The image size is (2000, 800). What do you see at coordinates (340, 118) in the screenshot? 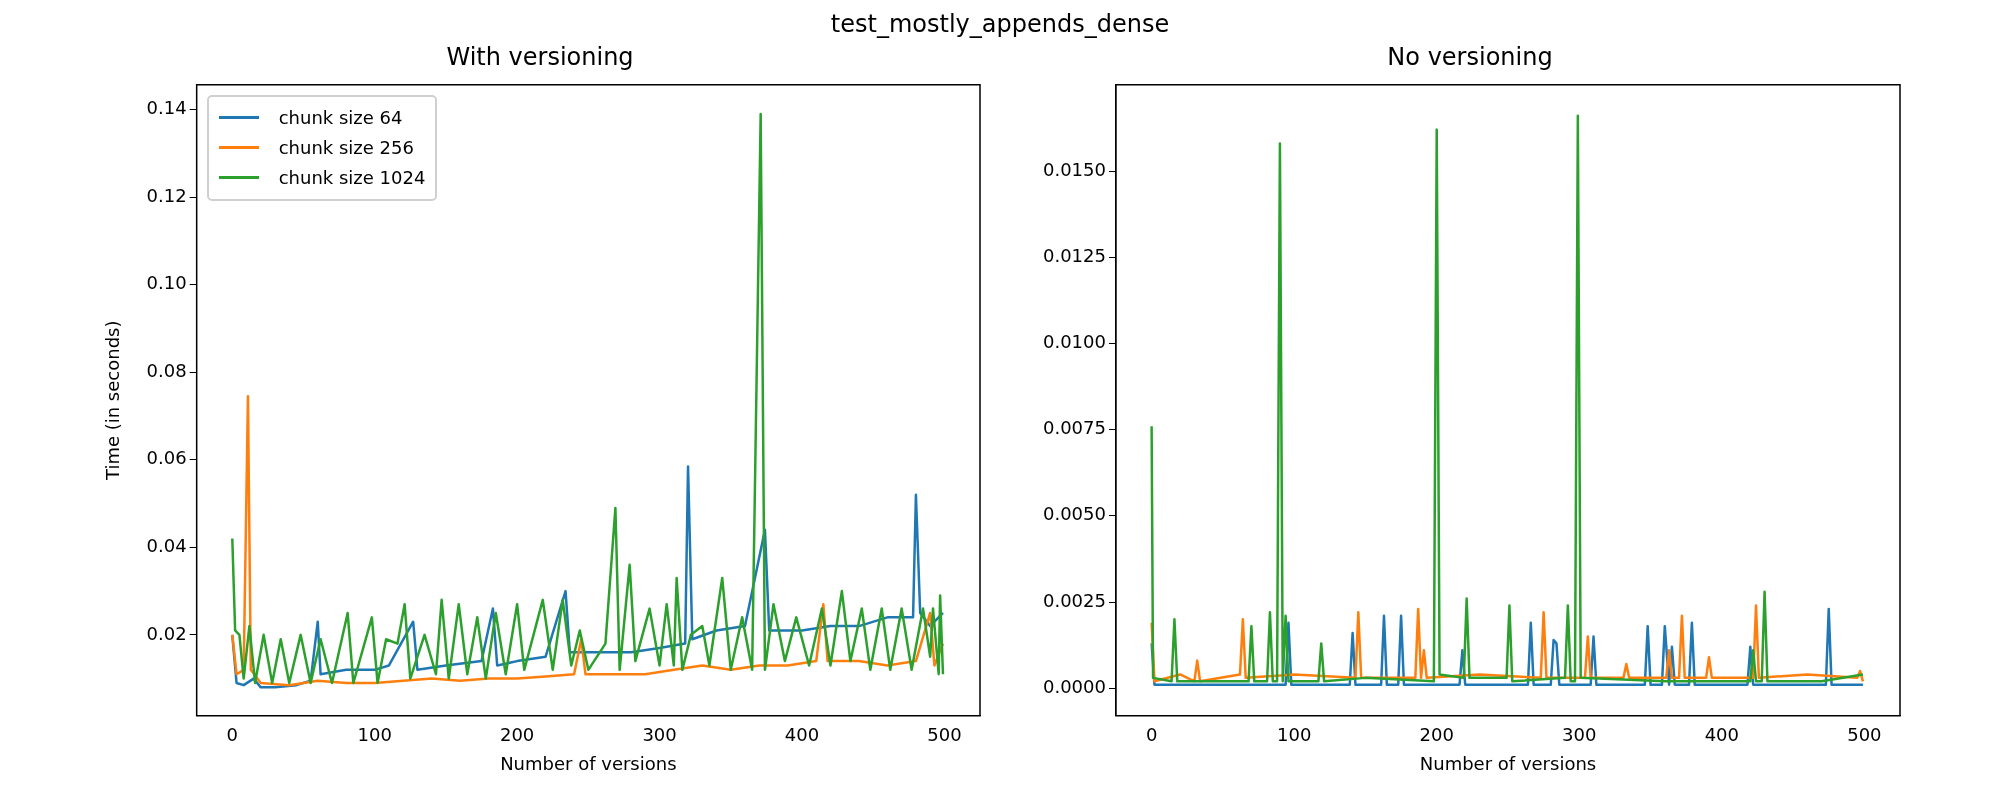
I see `legend-label: chunk size 64` at bounding box center [340, 118].